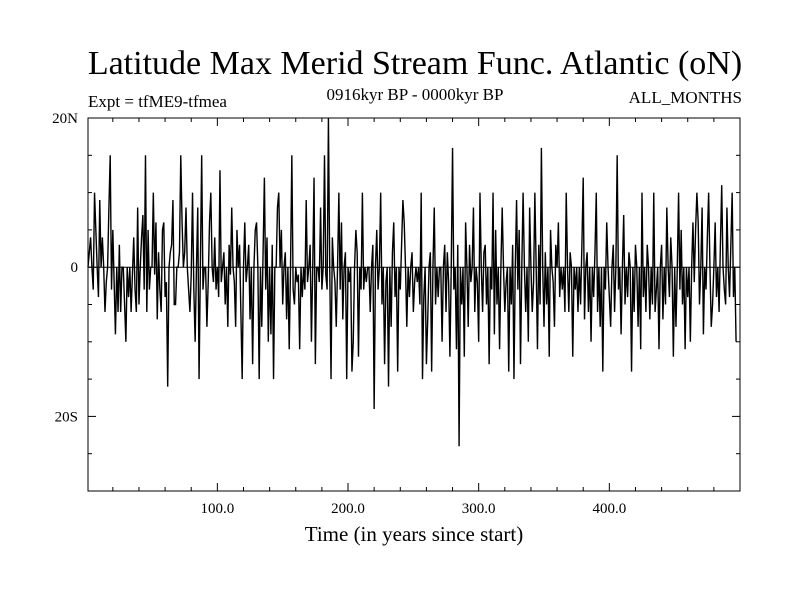 This screenshot has width=800, height=600. Describe the element at coordinates (65, 119) in the screenshot. I see `y-tick-label: 20N` at that location.